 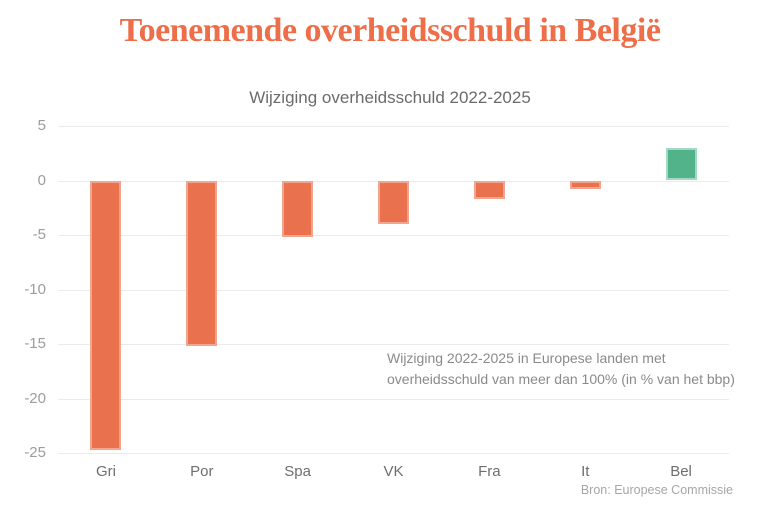 I want to click on x-label-VK: VK, so click(x=393, y=471).